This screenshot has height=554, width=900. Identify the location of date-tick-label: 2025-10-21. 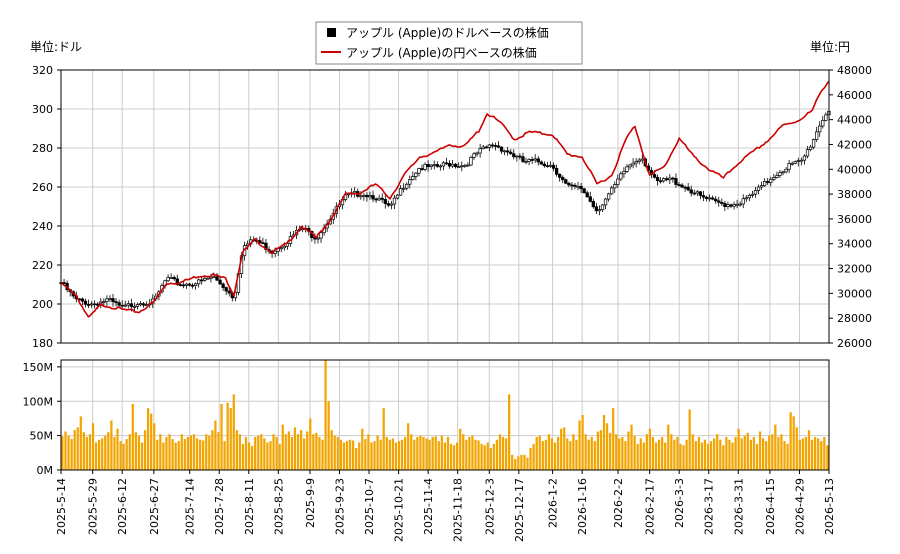
(399, 510).